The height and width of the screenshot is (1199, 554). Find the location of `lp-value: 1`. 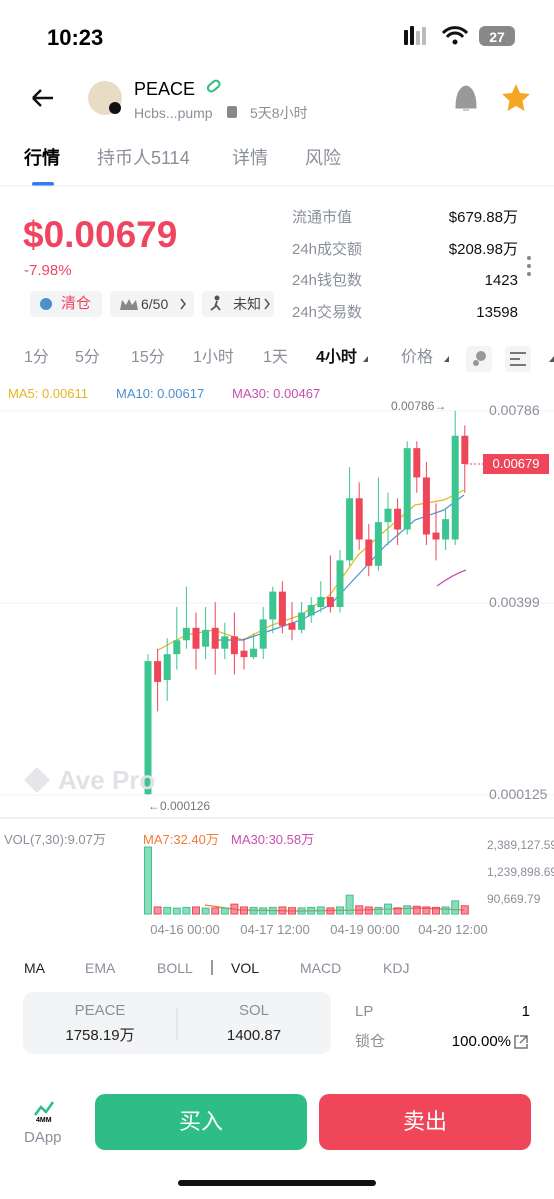

lp-value: 1 is located at coordinates (525, 1011).